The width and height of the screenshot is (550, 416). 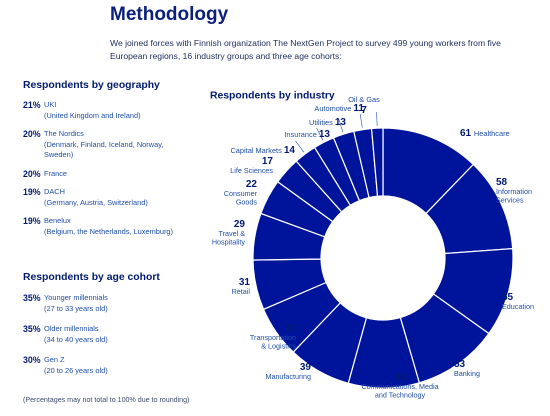 What do you see at coordinates (229, 242) in the screenshot?
I see `label-name: Hospitality` at bounding box center [229, 242].